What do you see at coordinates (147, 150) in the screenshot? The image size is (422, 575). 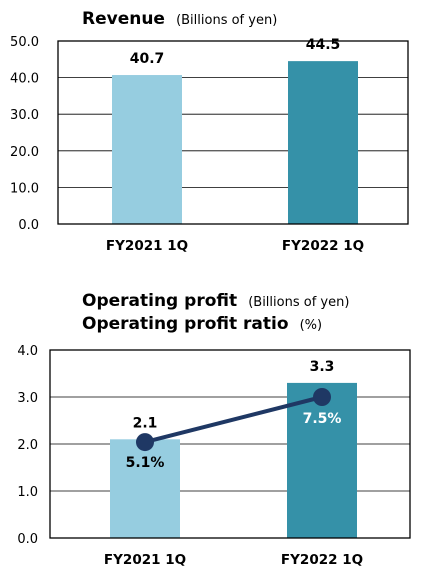 I see `revenue-bar-fy2021` at bounding box center [147, 150].